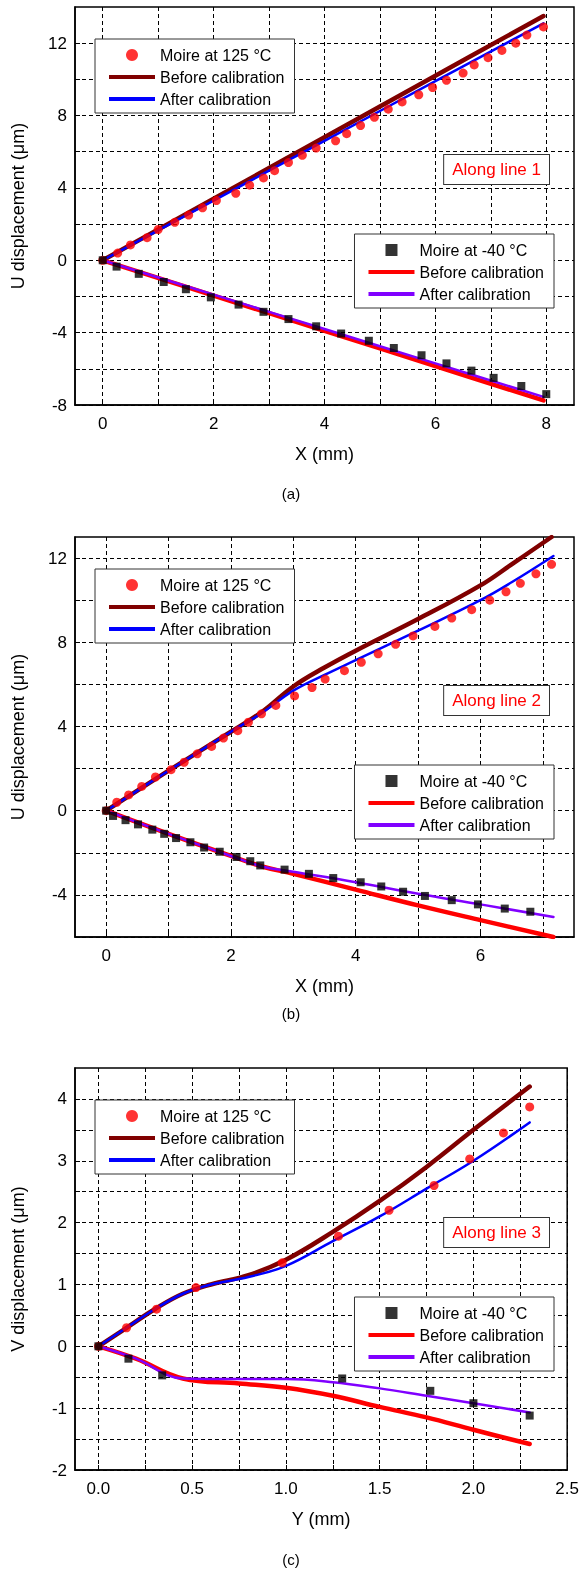 The image size is (582, 1571). I want to click on y-tick-label: -8, so click(59, 405).